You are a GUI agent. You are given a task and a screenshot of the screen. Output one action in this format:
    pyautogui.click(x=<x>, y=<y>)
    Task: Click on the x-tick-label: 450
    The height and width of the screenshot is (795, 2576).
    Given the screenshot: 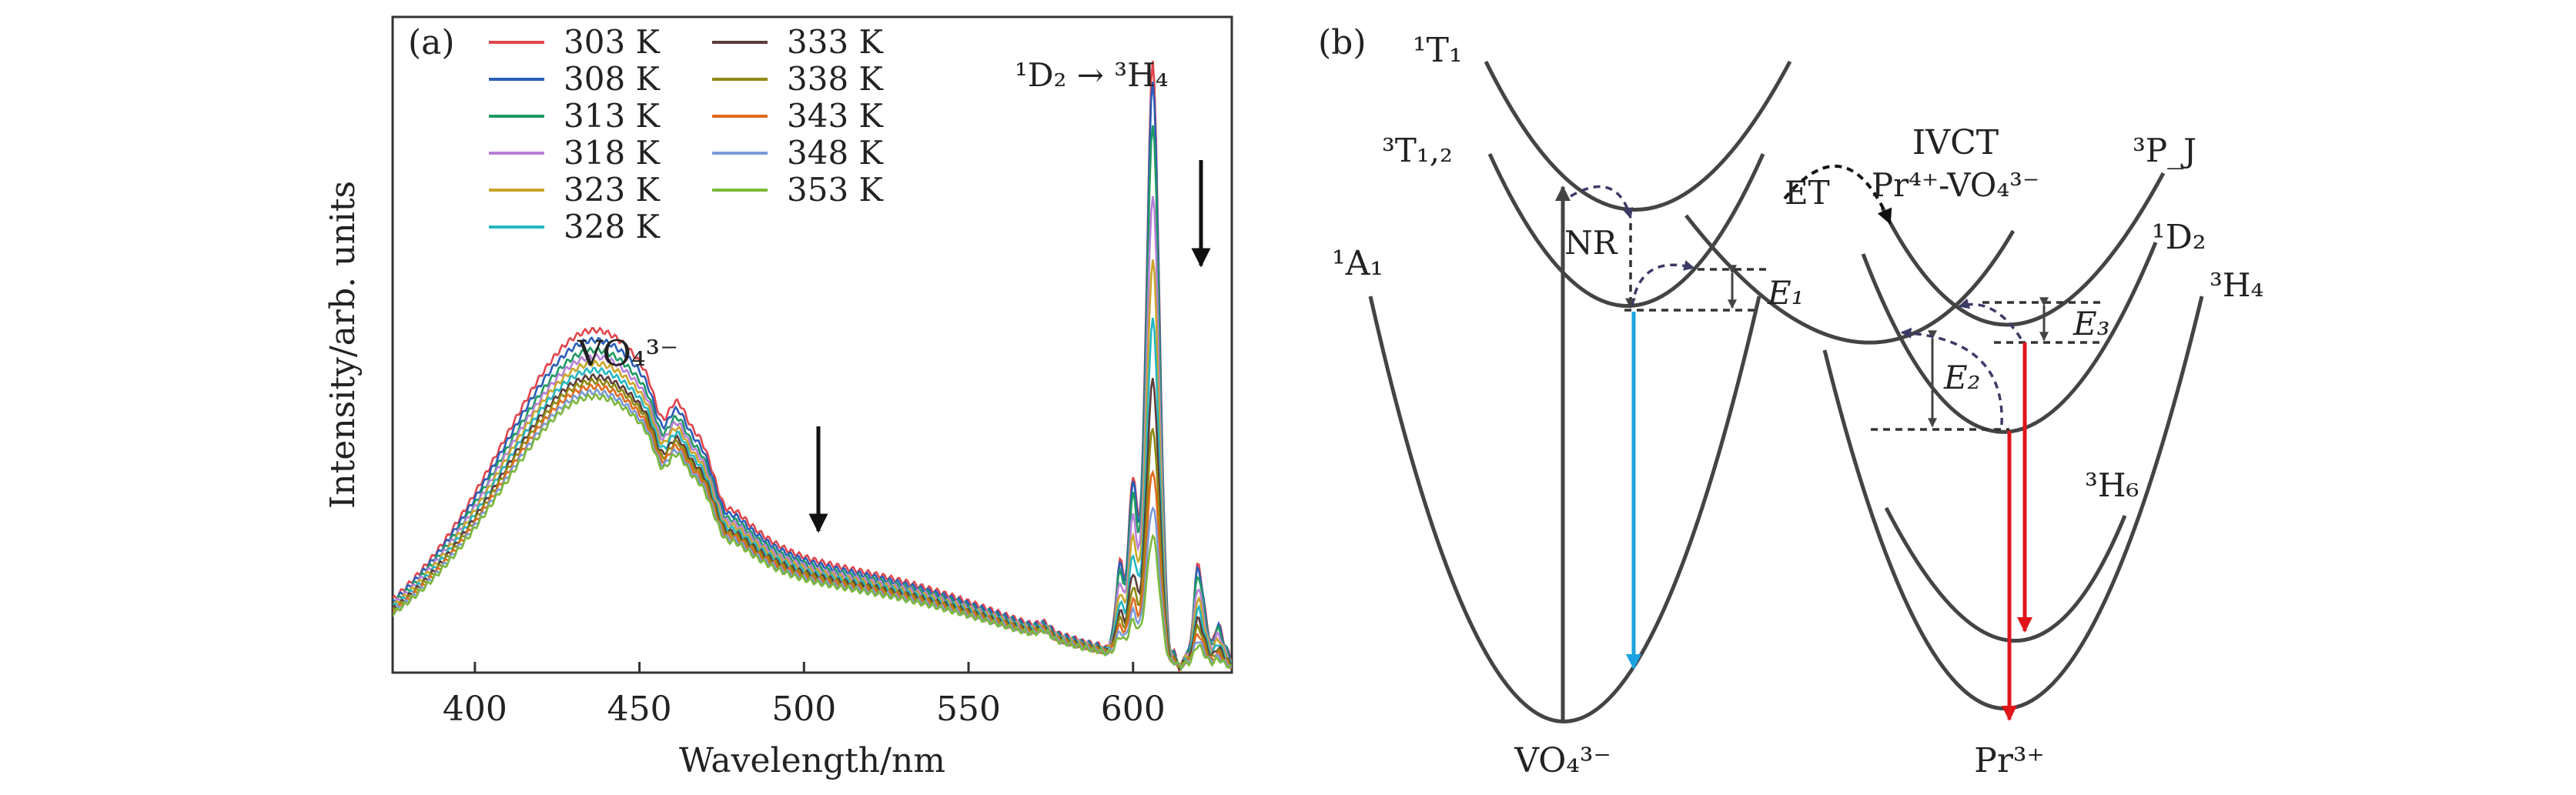 What is the action you would take?
    pyautogui.click(x=639, y=709)
    